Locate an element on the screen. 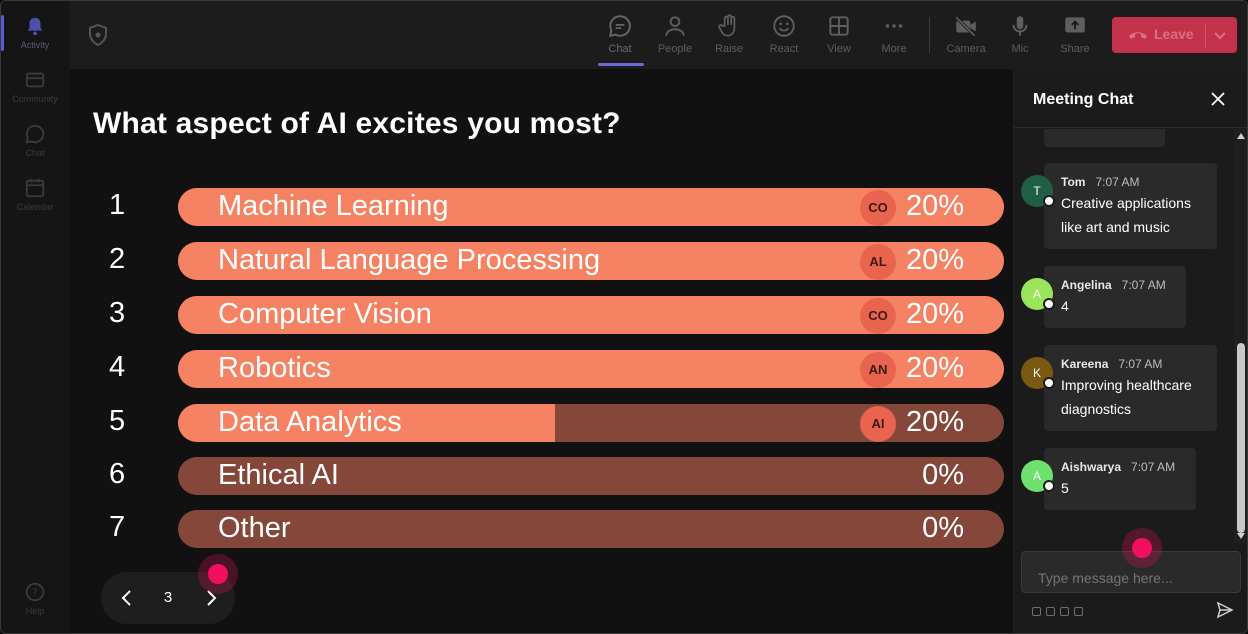 The height and width of the screenshot is (634, 1248). avatar: K is located at coordinates (1038, 373).